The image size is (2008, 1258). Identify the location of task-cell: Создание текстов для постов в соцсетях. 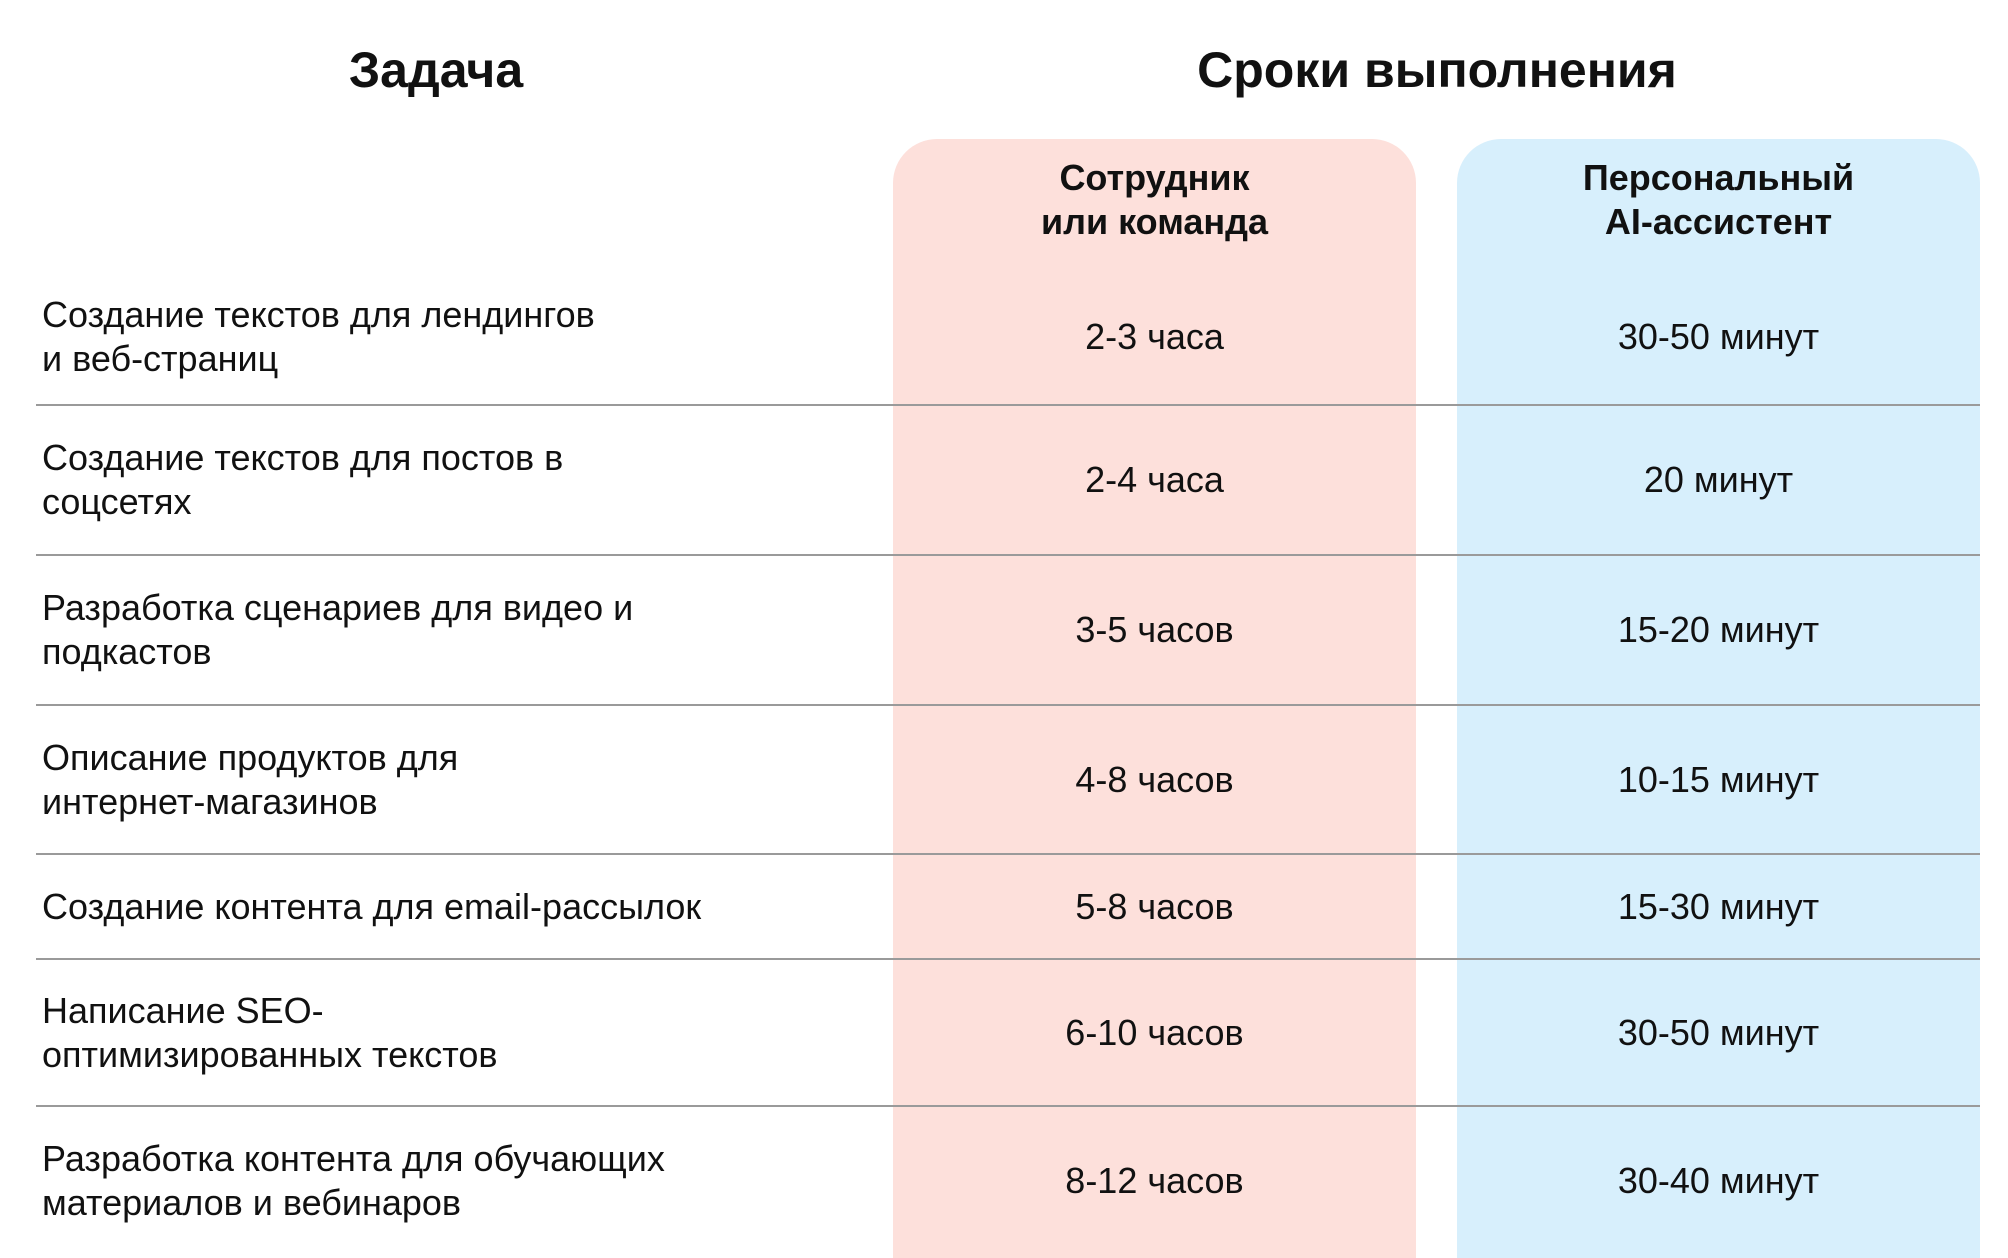
(303, 479).